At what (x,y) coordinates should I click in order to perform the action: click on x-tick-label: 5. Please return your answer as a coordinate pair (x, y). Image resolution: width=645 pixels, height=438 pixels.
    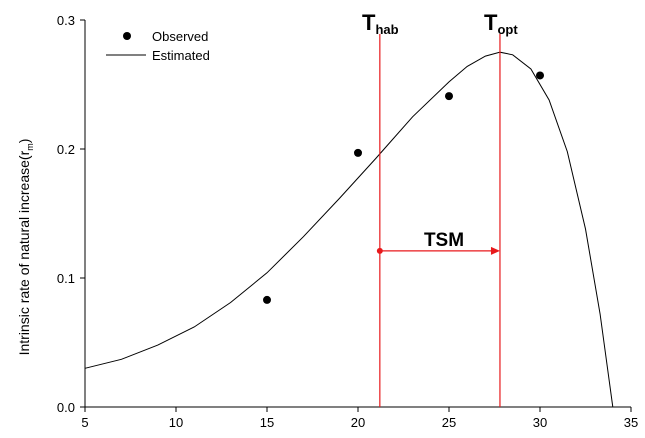
    Looking at the image, I should click on (84, 422).